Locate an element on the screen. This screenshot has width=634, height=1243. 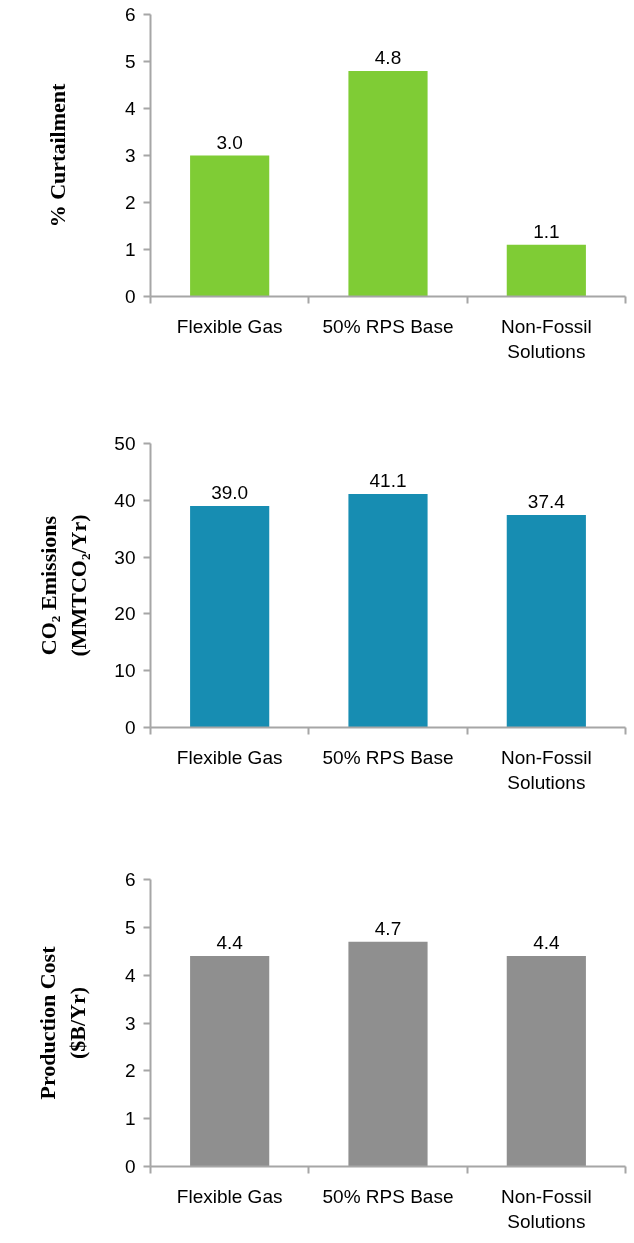
data-label: 3.0 is located at coordinates (229, 142).